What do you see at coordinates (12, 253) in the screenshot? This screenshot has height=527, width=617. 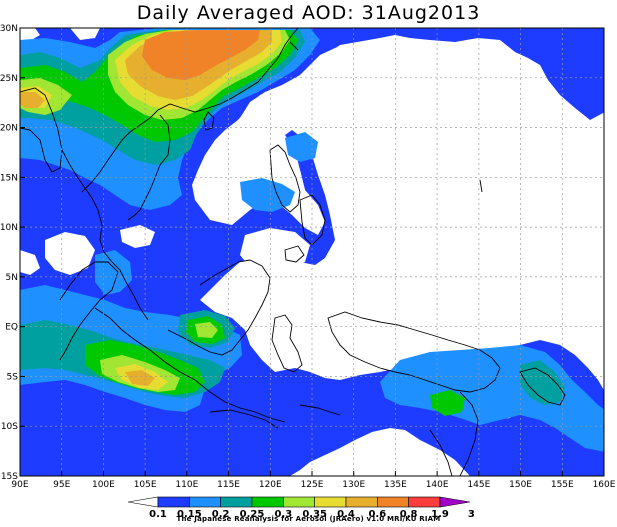 I see `latitude-ticks: 30N 25N 20N 15N 10N 5N EQ 5S 10S 15S` at bounding box center [12, 253].